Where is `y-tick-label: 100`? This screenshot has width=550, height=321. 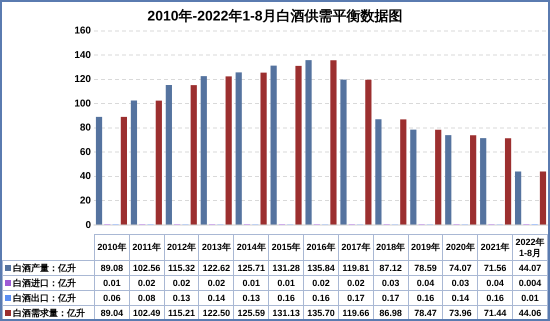 y-tick-label: 100 is located at coordinates (83, 104).